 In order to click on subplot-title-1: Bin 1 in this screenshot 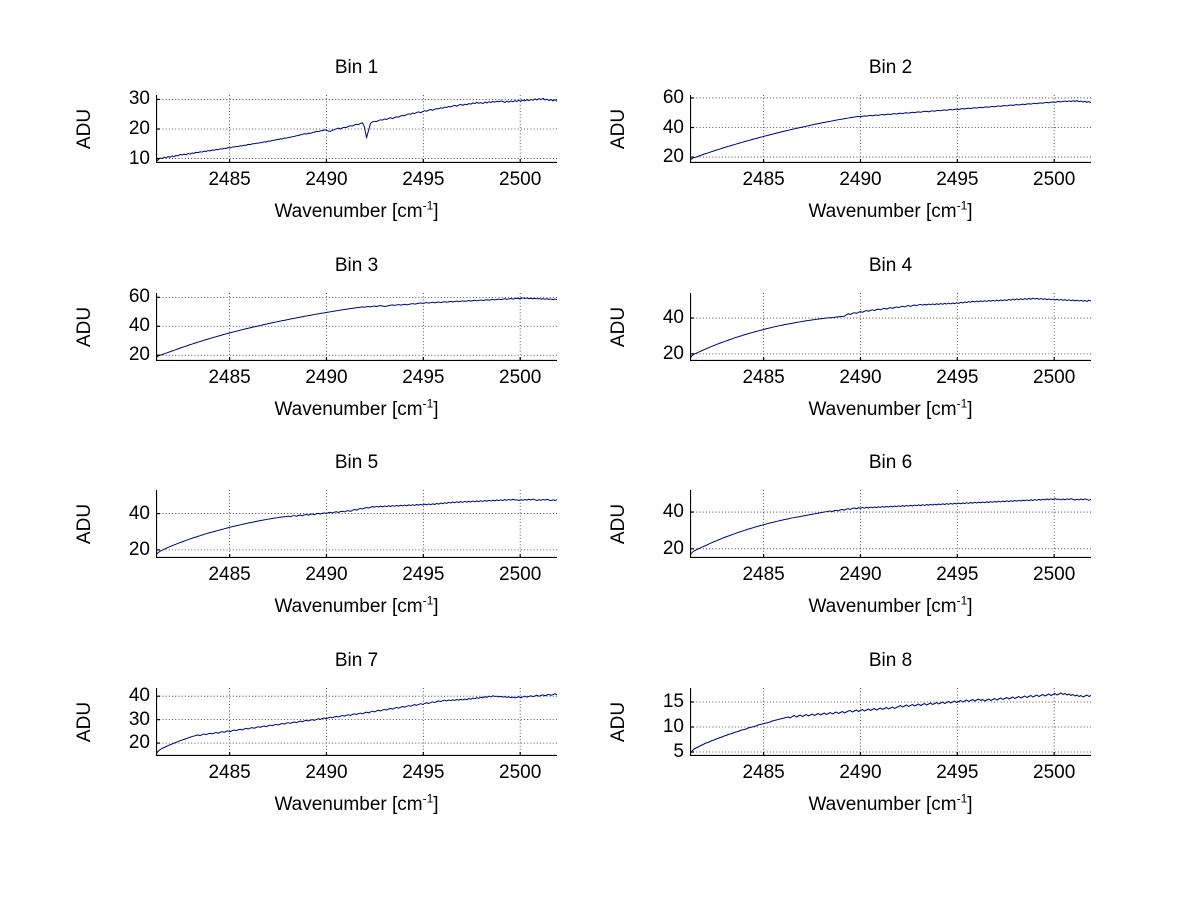, I will do `click(356, 67)`.